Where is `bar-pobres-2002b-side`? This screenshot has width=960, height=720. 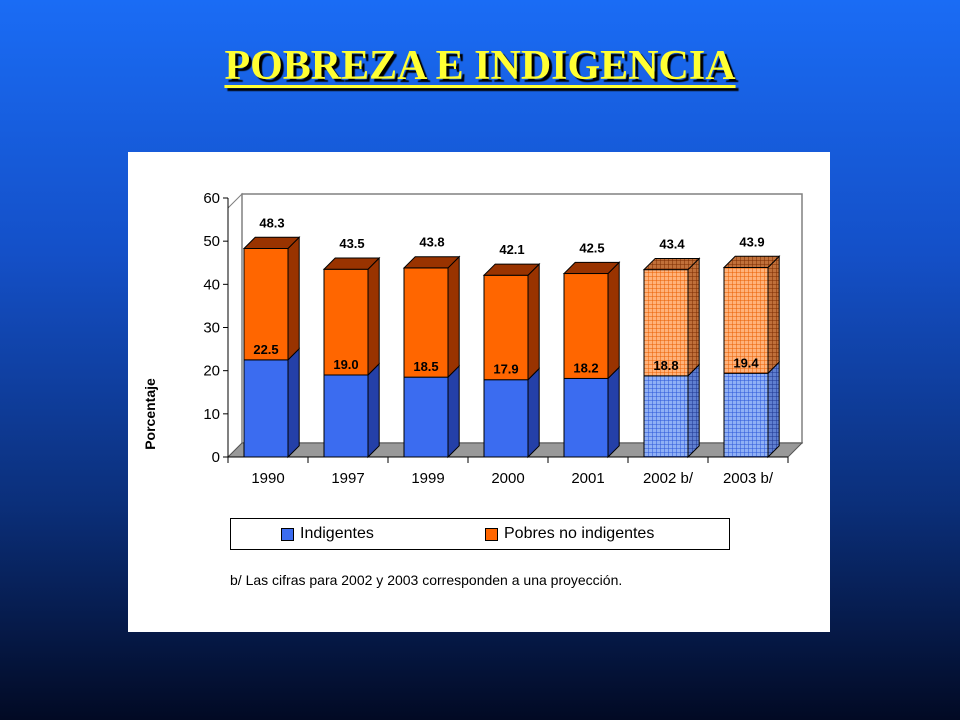 bar-pobres-2002b-side is located at coordinates (693, 317).